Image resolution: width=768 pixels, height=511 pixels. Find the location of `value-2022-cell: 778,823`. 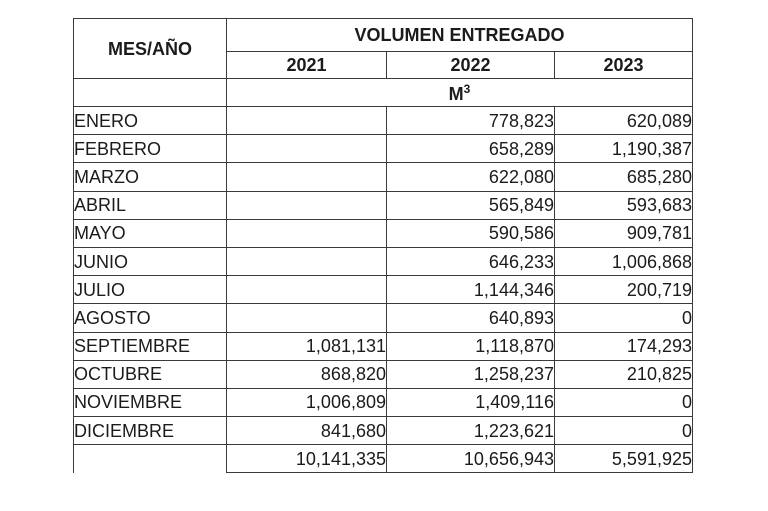

value-2022-cell: 778,823 is located at coordinates (470, 120).